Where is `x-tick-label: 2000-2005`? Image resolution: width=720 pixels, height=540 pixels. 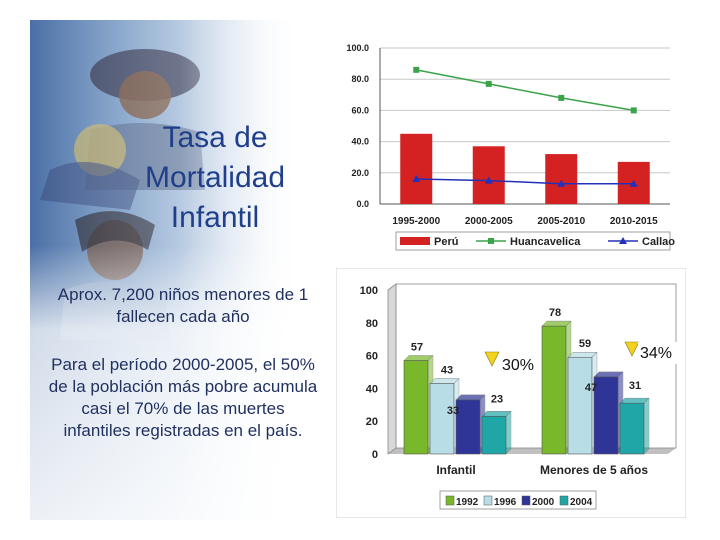 x-tick-label: 2000-2005 is located at coordinates (489, 221).